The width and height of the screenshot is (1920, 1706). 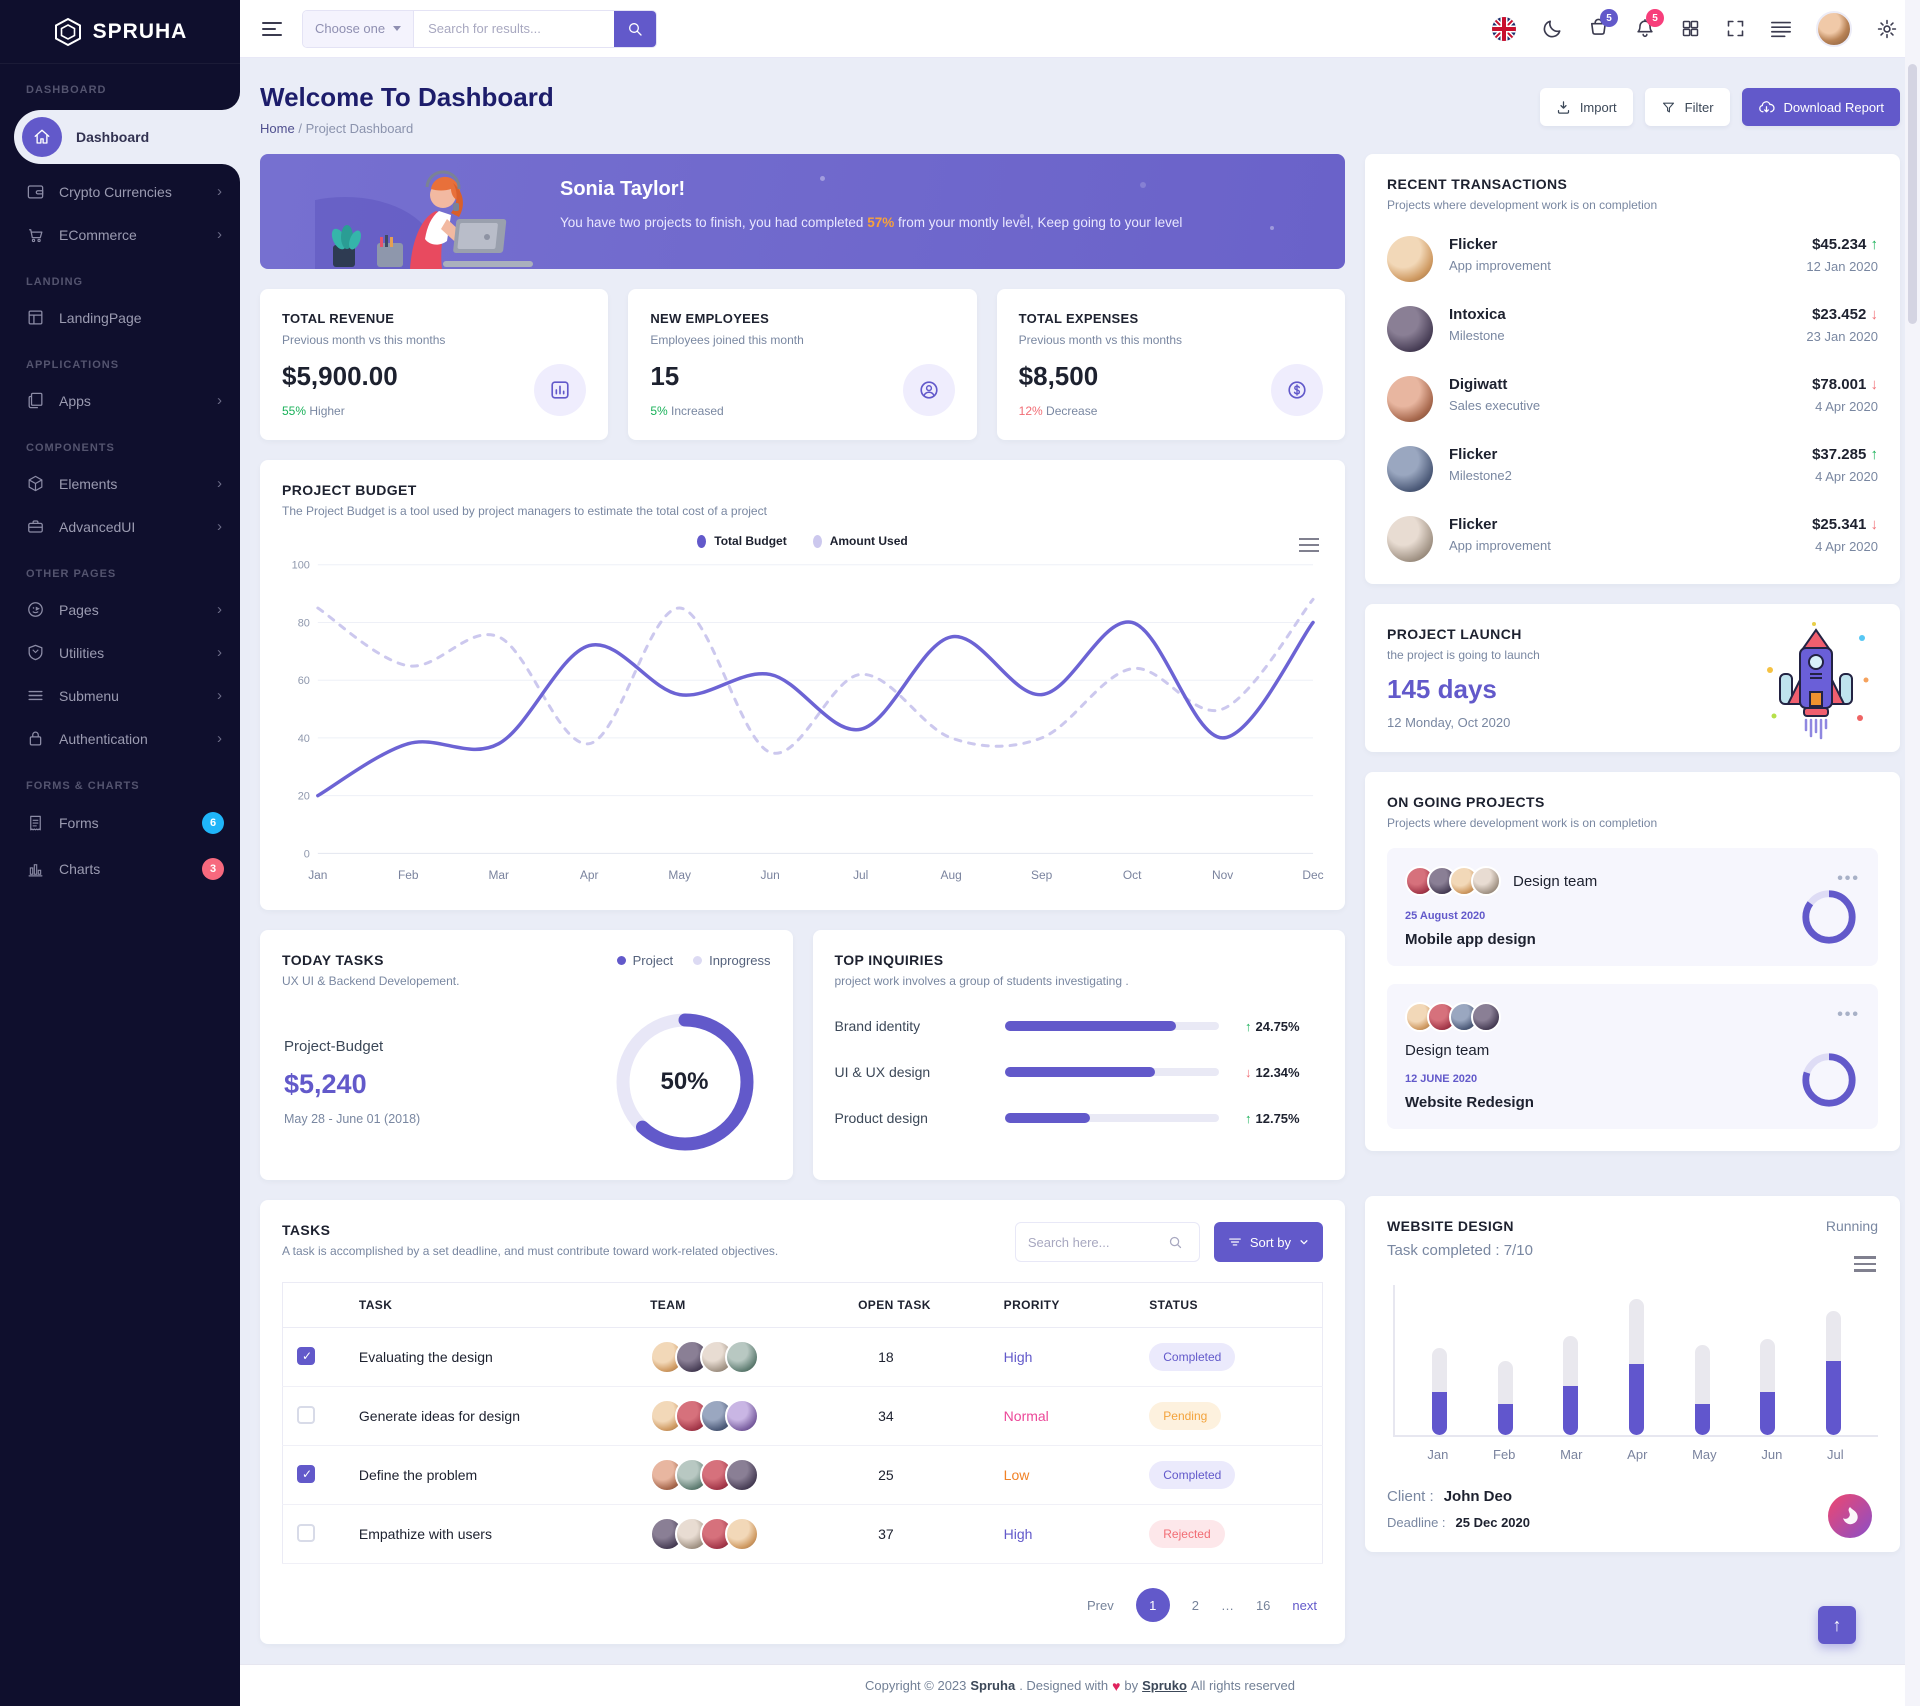 I want to click on cart-icon: 5, so click(x=1602, y=24).